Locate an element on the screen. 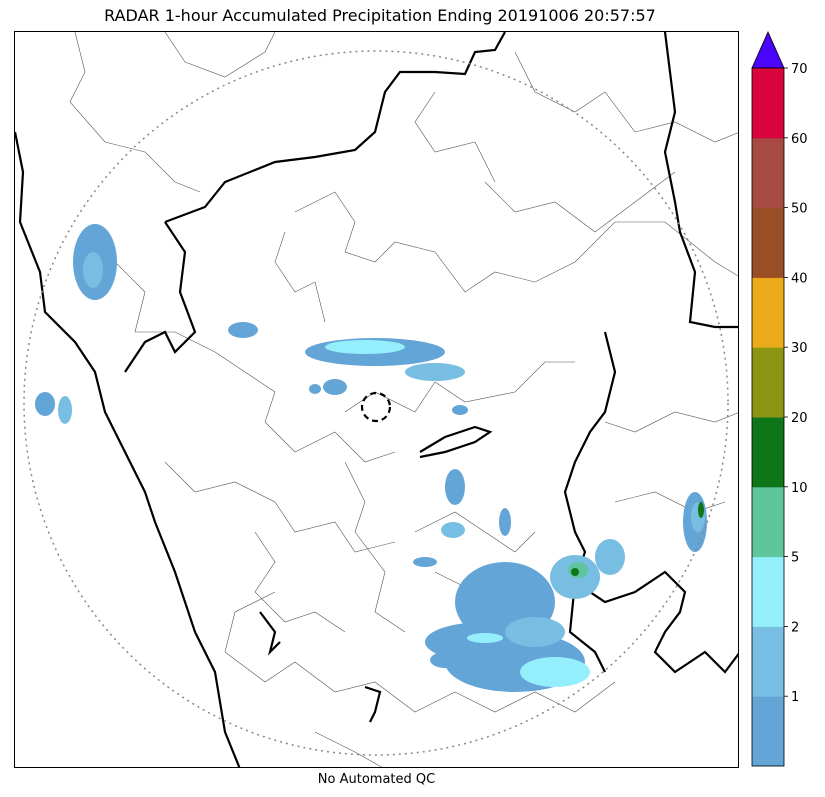  colorbar-tick-label: 5 is located at coordinates (795, 558).